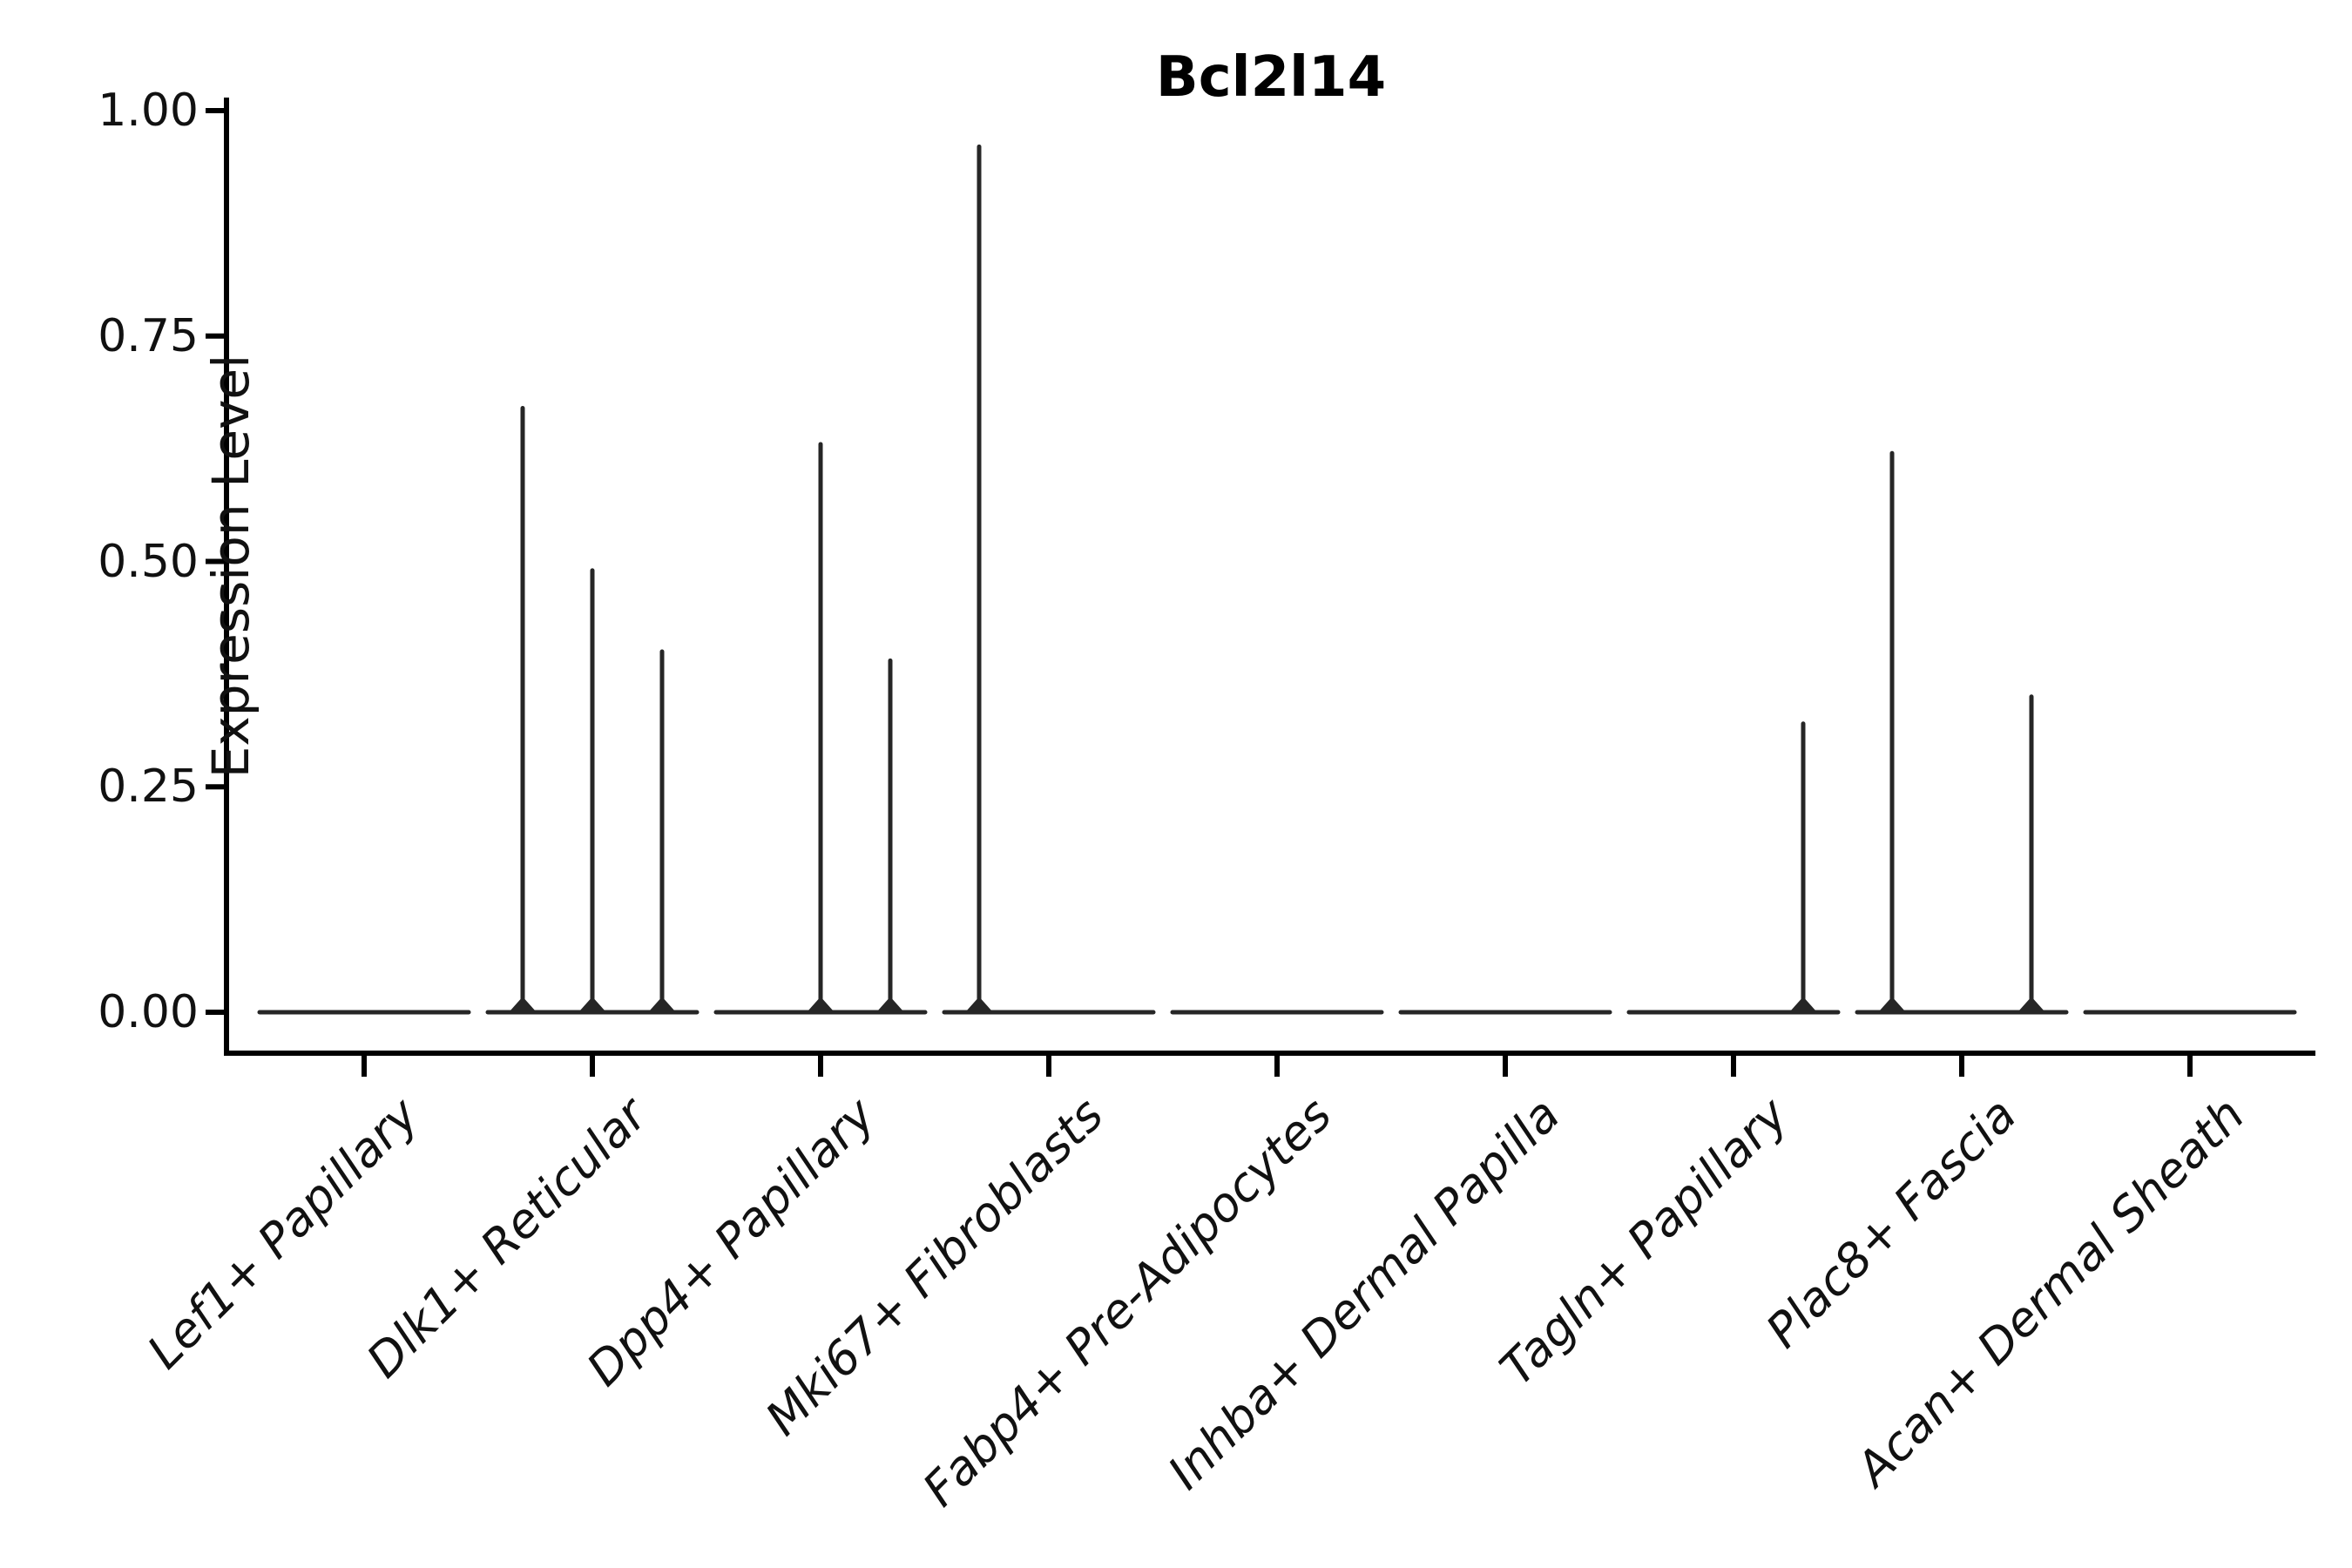 The height and width of the screenshot is (1568, 2352). Describe the element at coordinates (148, 787) in the screenshot. I see `y-tick-label: 0.25` at that location.